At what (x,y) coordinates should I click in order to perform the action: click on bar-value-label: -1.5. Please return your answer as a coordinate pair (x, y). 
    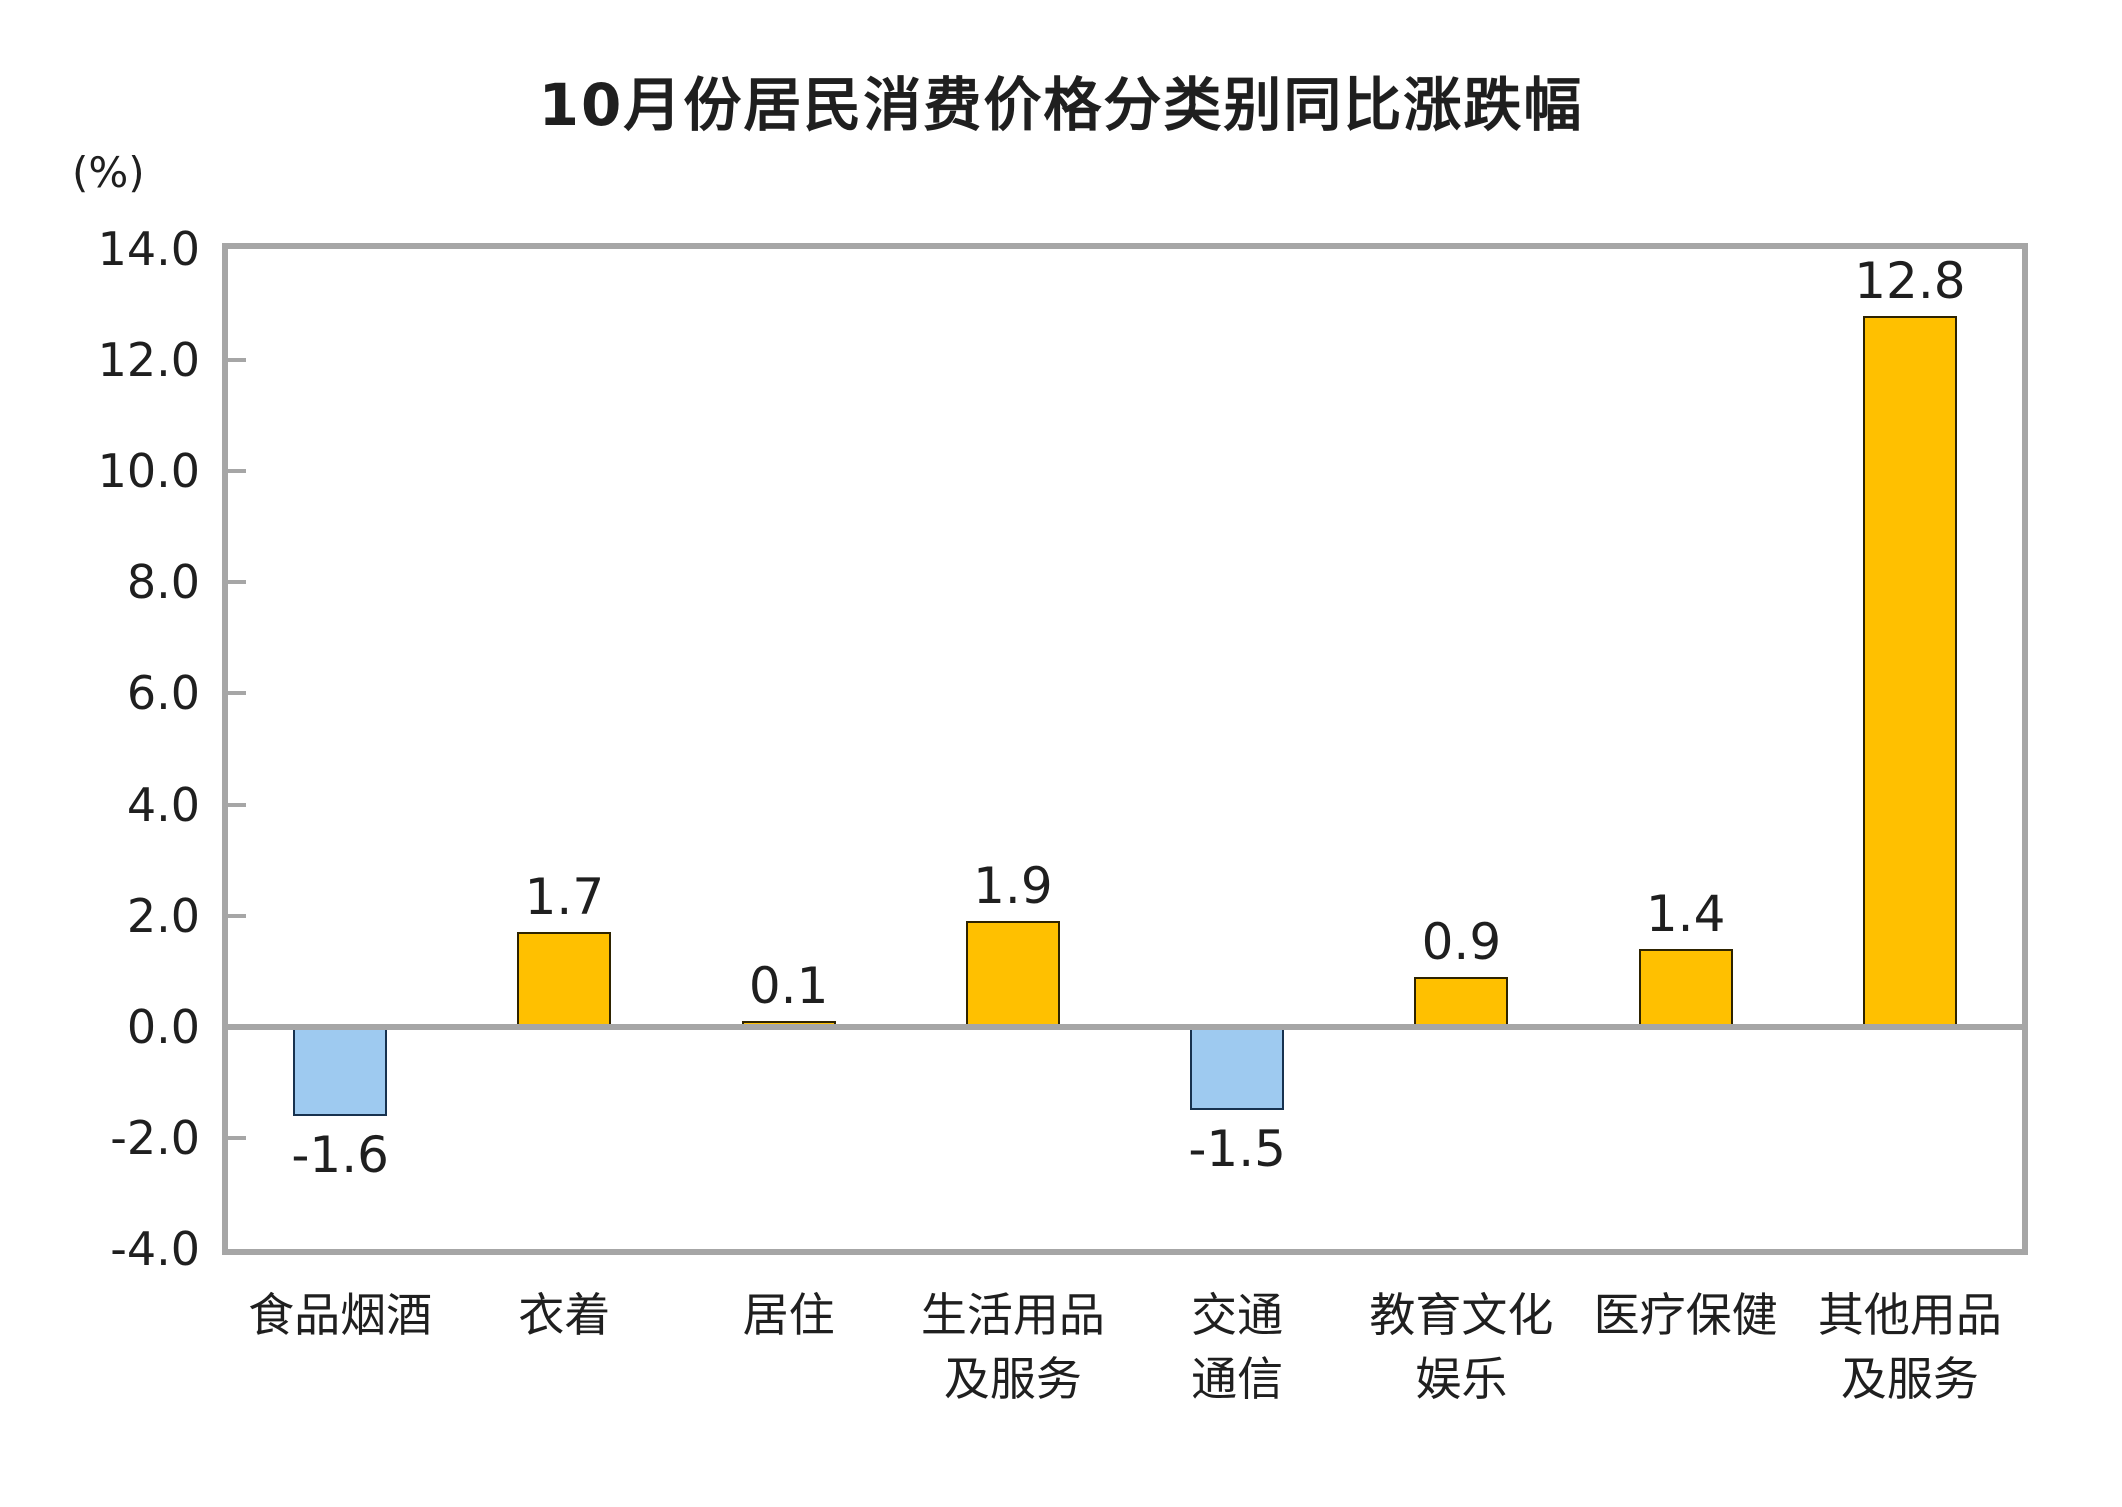
    Looking at the image, I should click on (1237, 1149).